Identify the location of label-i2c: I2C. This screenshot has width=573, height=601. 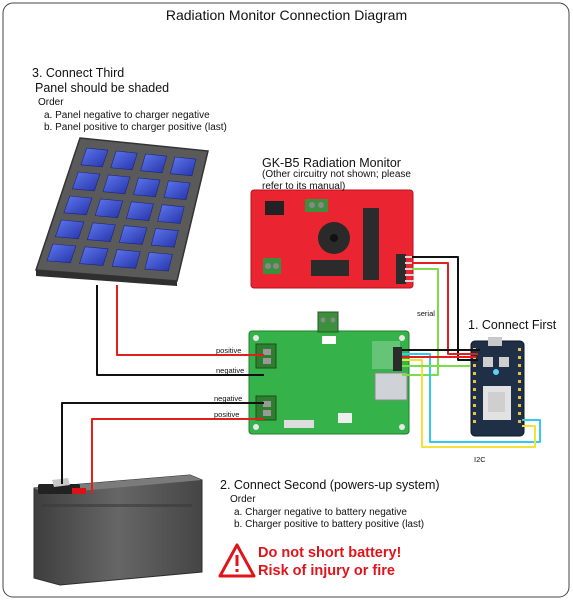
(480, 459).